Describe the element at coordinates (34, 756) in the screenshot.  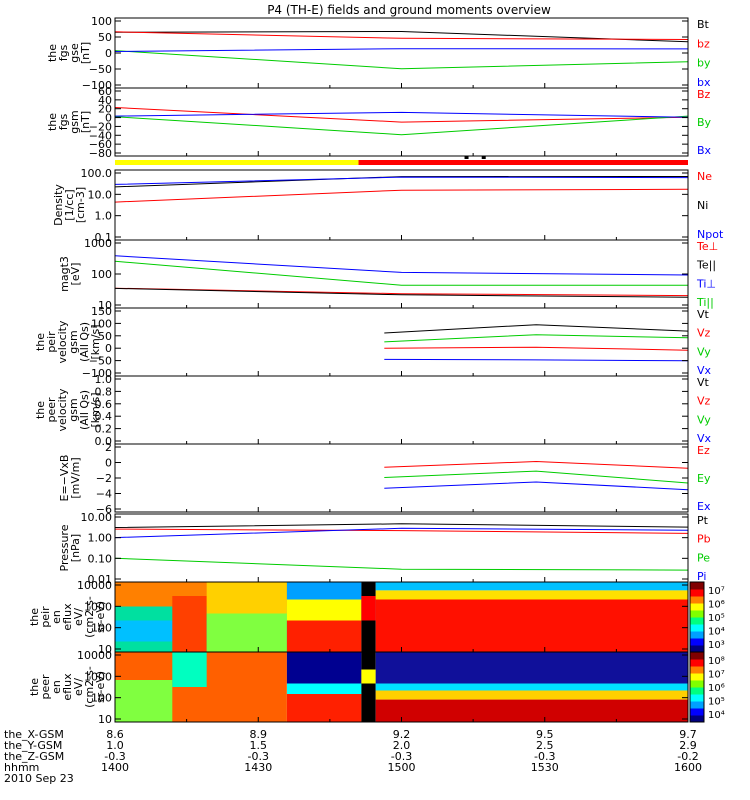
I see `ephemeris-row-label: the_Z-GSM` at that location.